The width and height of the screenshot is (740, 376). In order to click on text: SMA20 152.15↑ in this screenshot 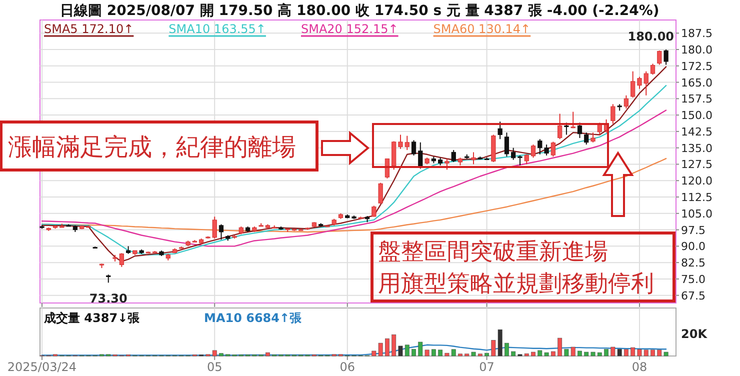, I will do `click(349, 29)`.